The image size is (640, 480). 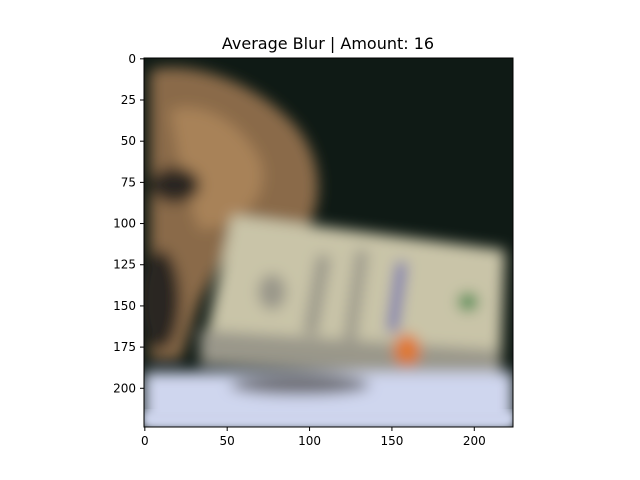 I want to click on y-tick-label: 150, so click(x=124, y=306).